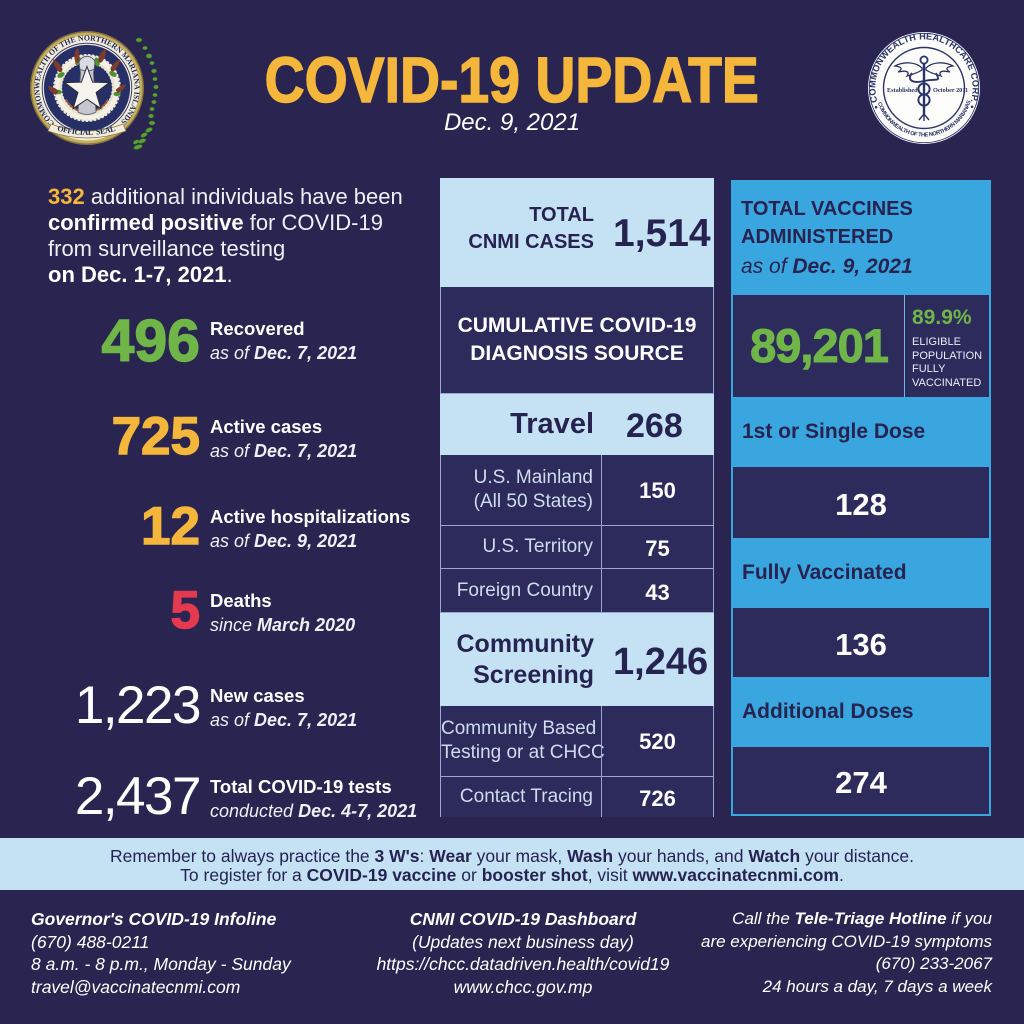 This screenshot has width=1024, height=1024. Describe the element at coordinates (902, 90) in the screenshot. I see `svg-text: Established` at that location.